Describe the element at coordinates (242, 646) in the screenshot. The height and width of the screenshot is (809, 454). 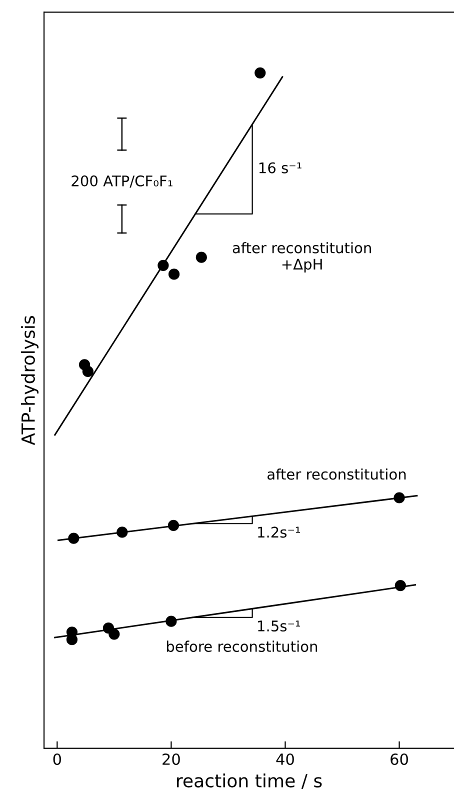
I see `series-label: before reconstitution` at that location.